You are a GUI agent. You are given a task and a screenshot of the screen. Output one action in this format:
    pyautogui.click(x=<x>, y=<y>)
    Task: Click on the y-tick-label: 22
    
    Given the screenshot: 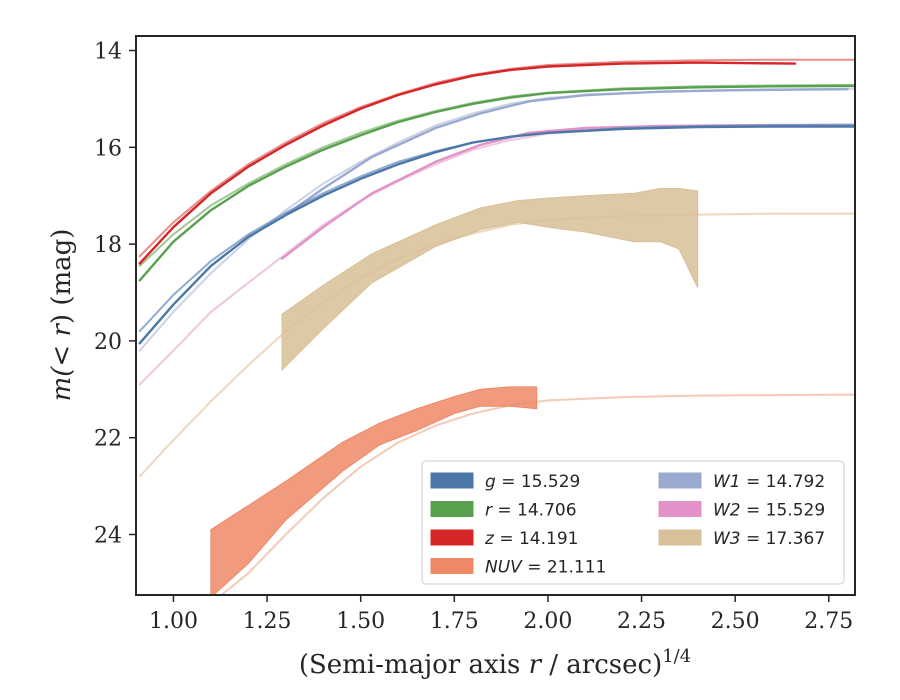 What is the action you would take?
    pyautogui.click(x=108, y=439)
    